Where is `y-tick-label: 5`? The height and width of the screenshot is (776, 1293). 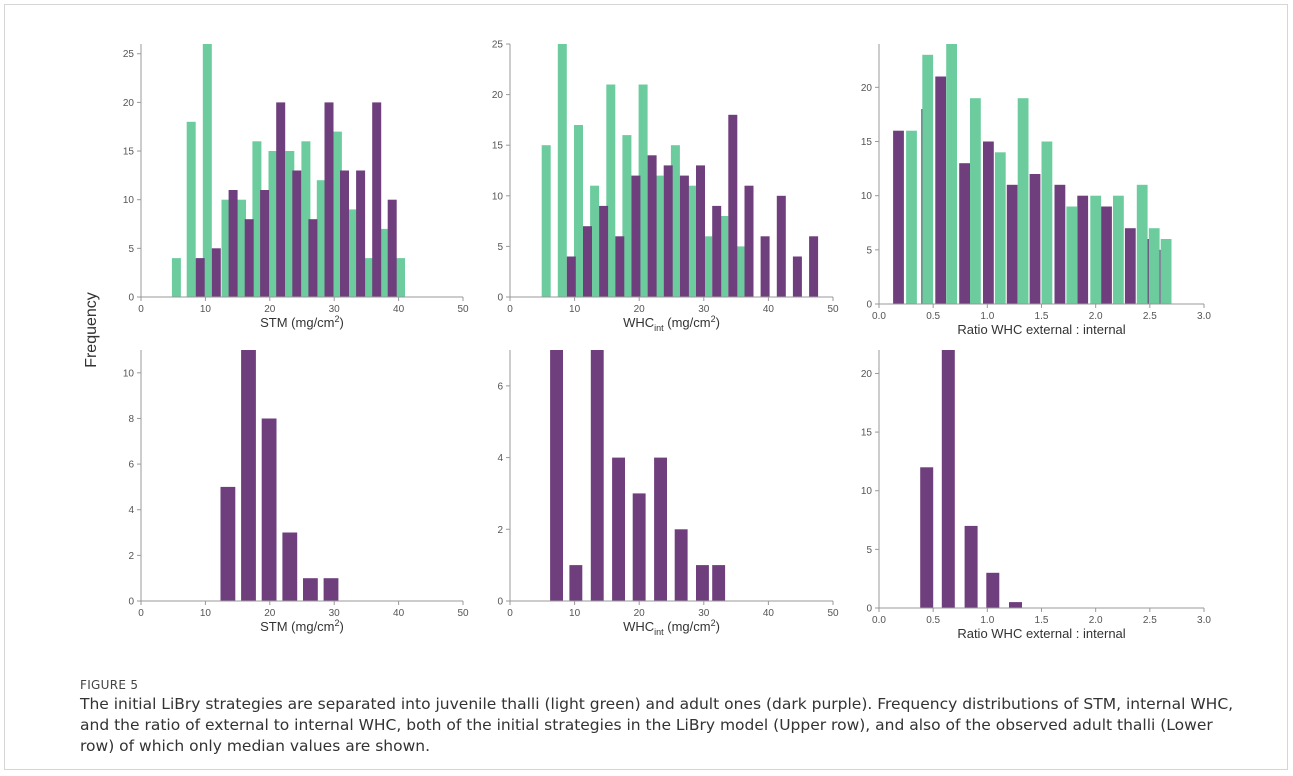
y-tick-label: 5 is located at coordinates (500, 247).